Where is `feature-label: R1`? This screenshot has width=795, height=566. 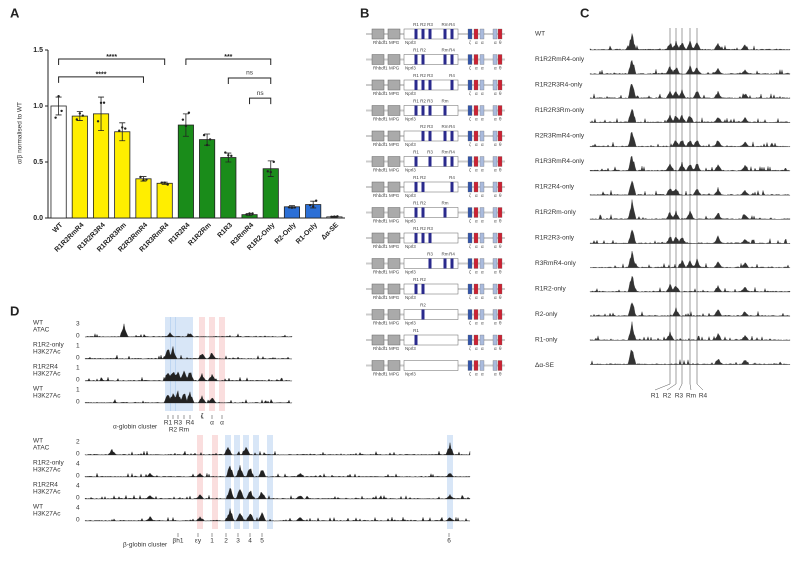 feature-label: R1 is located at coordinates (168, 423).